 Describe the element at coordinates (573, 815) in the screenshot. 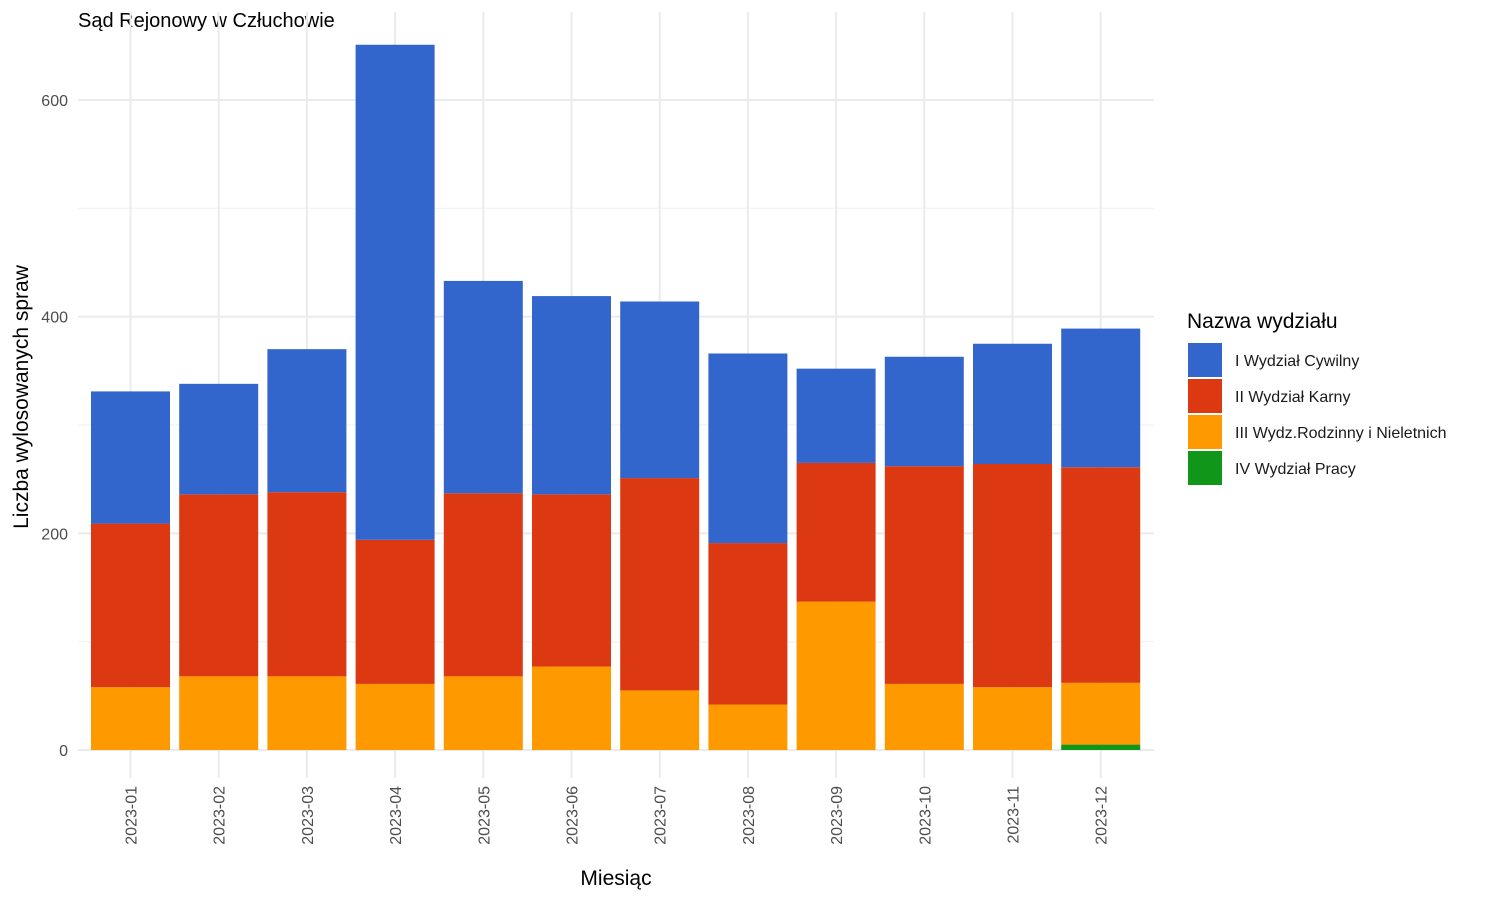

I see `x-tick-label: 2023-06` at that location.